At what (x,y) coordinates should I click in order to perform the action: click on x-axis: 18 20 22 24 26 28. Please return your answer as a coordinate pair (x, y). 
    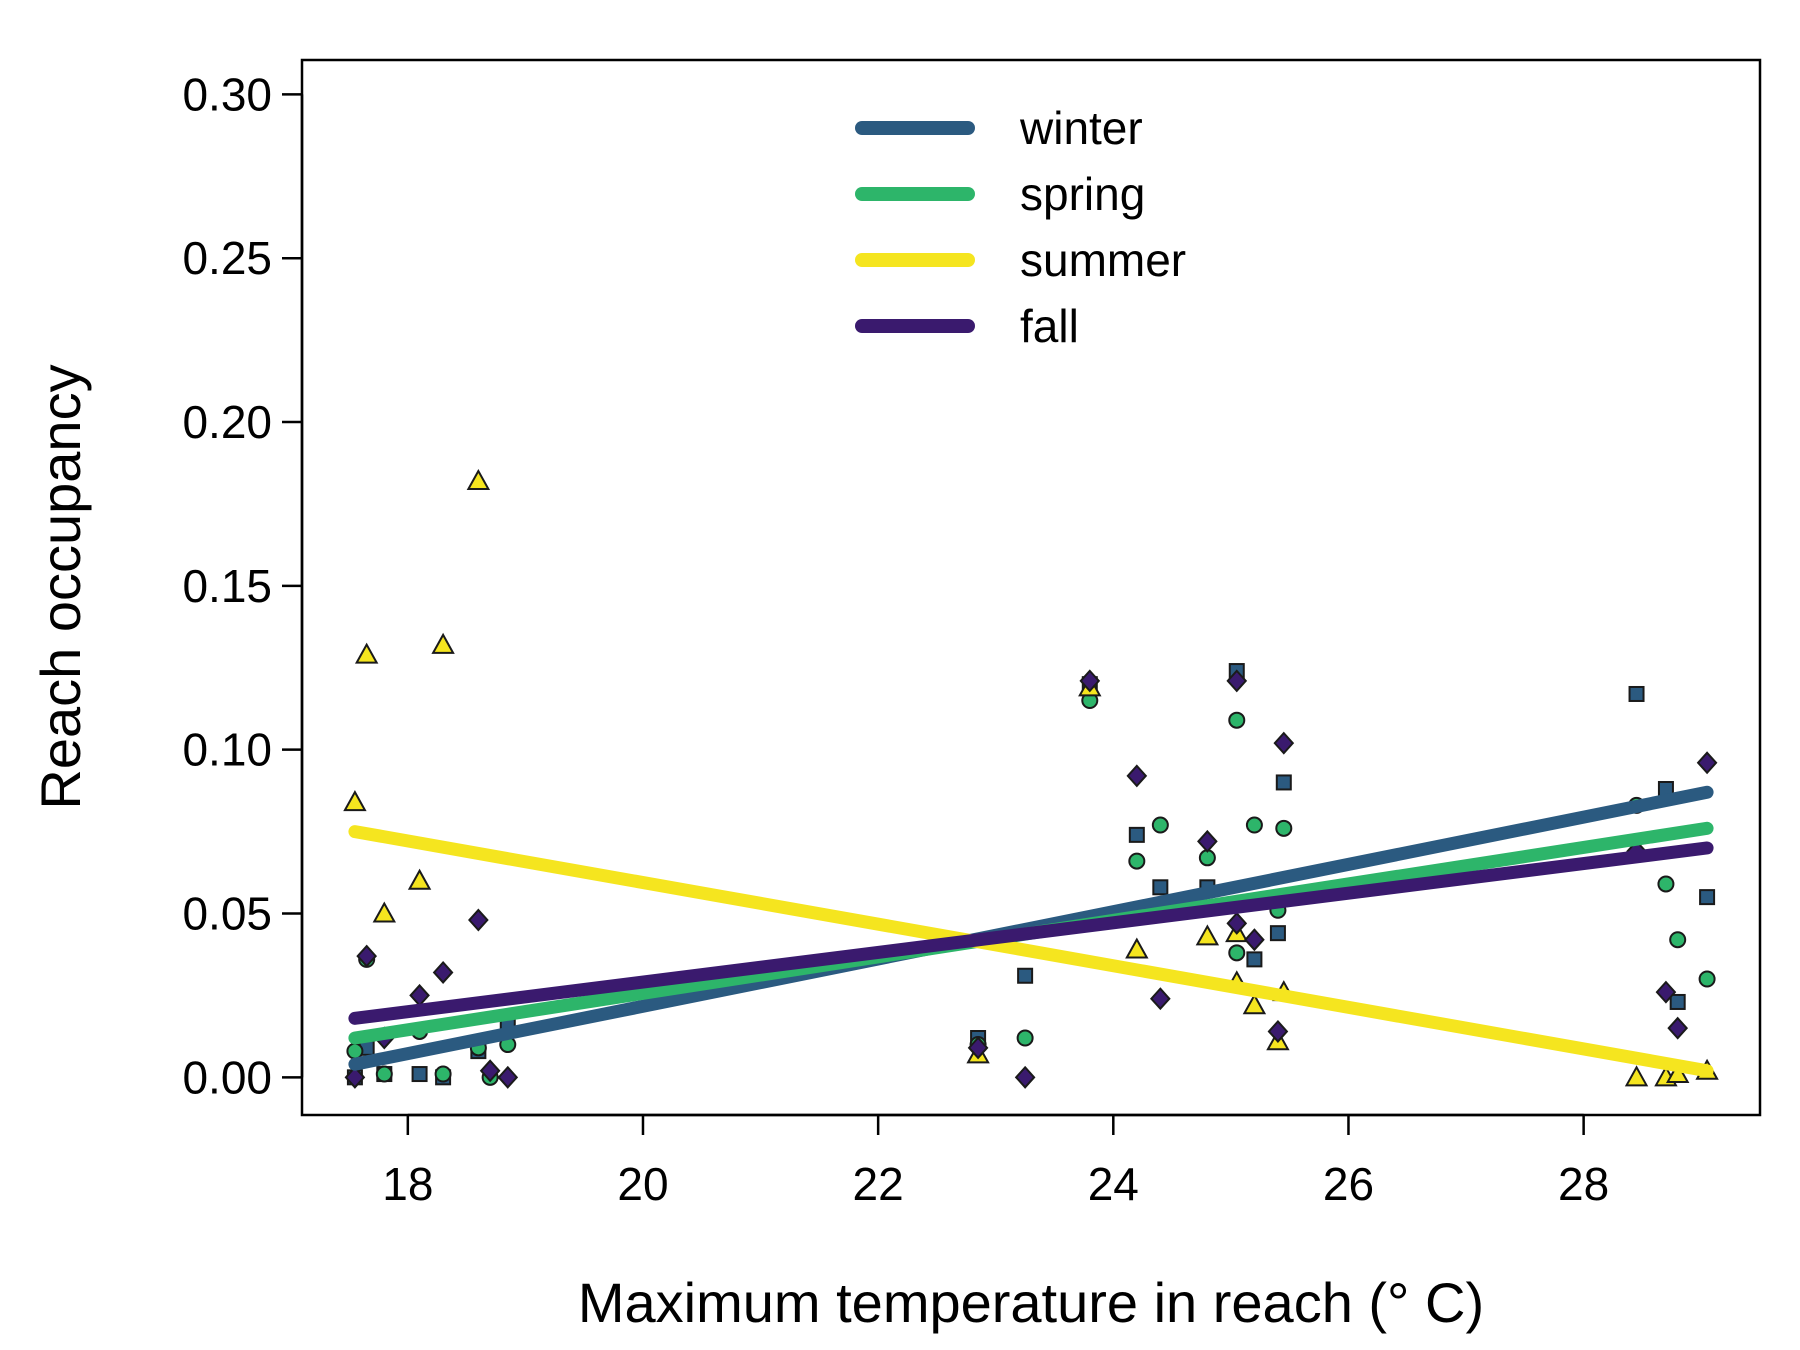
    Looking at the image, I should click on (995, 1161).